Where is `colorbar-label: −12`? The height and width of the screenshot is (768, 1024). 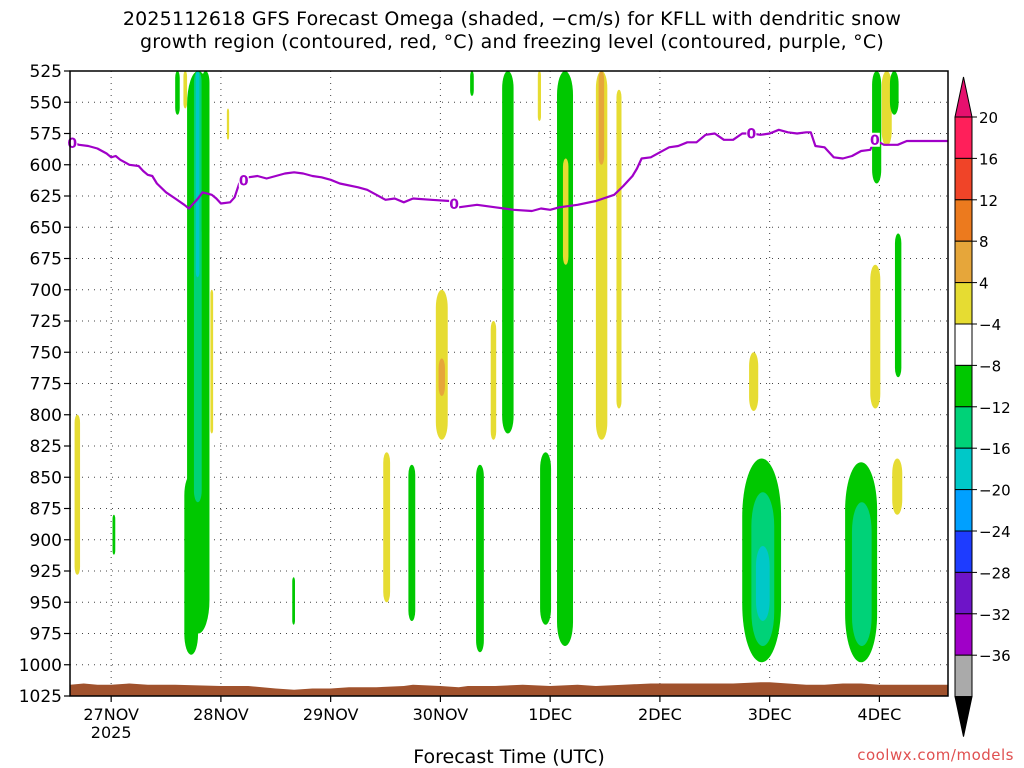
colorbar-label: −12 is located at coordinates (995, 408).